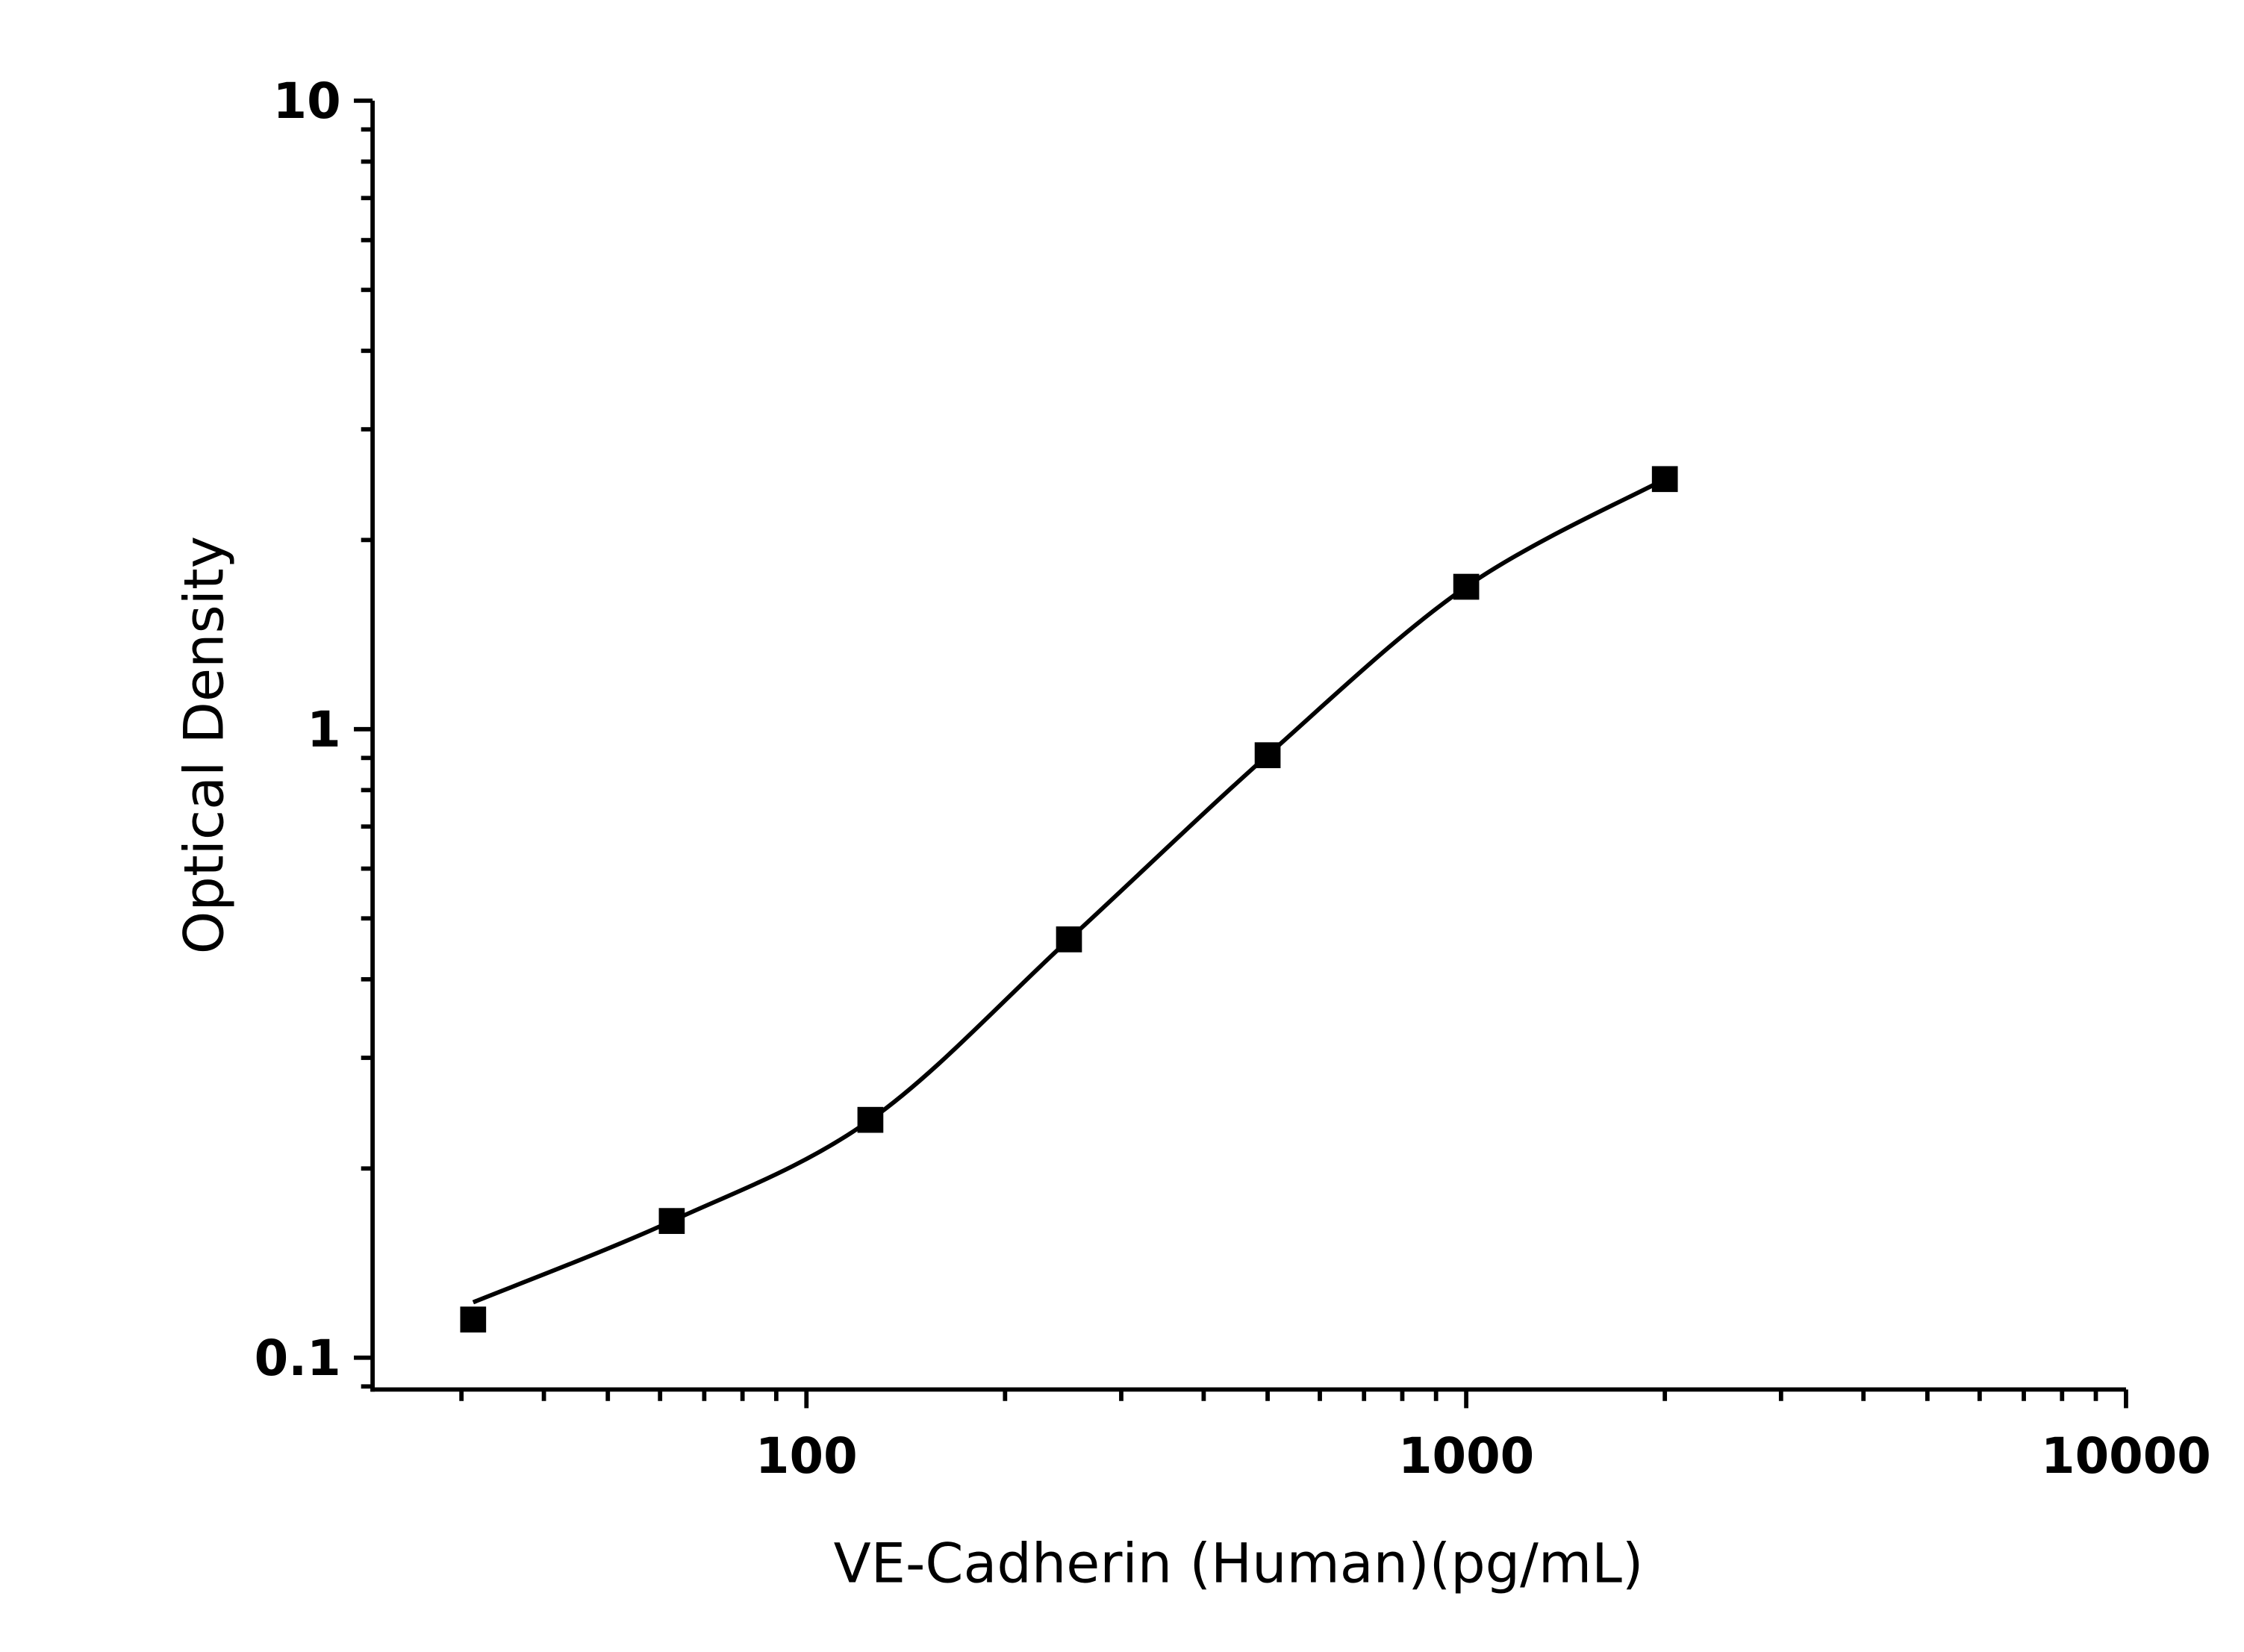  What do you see at coordinates (2126, 1456) in the screenshot?
I see `x-tick-label: 10000` at bounding box center [2126, 1456].